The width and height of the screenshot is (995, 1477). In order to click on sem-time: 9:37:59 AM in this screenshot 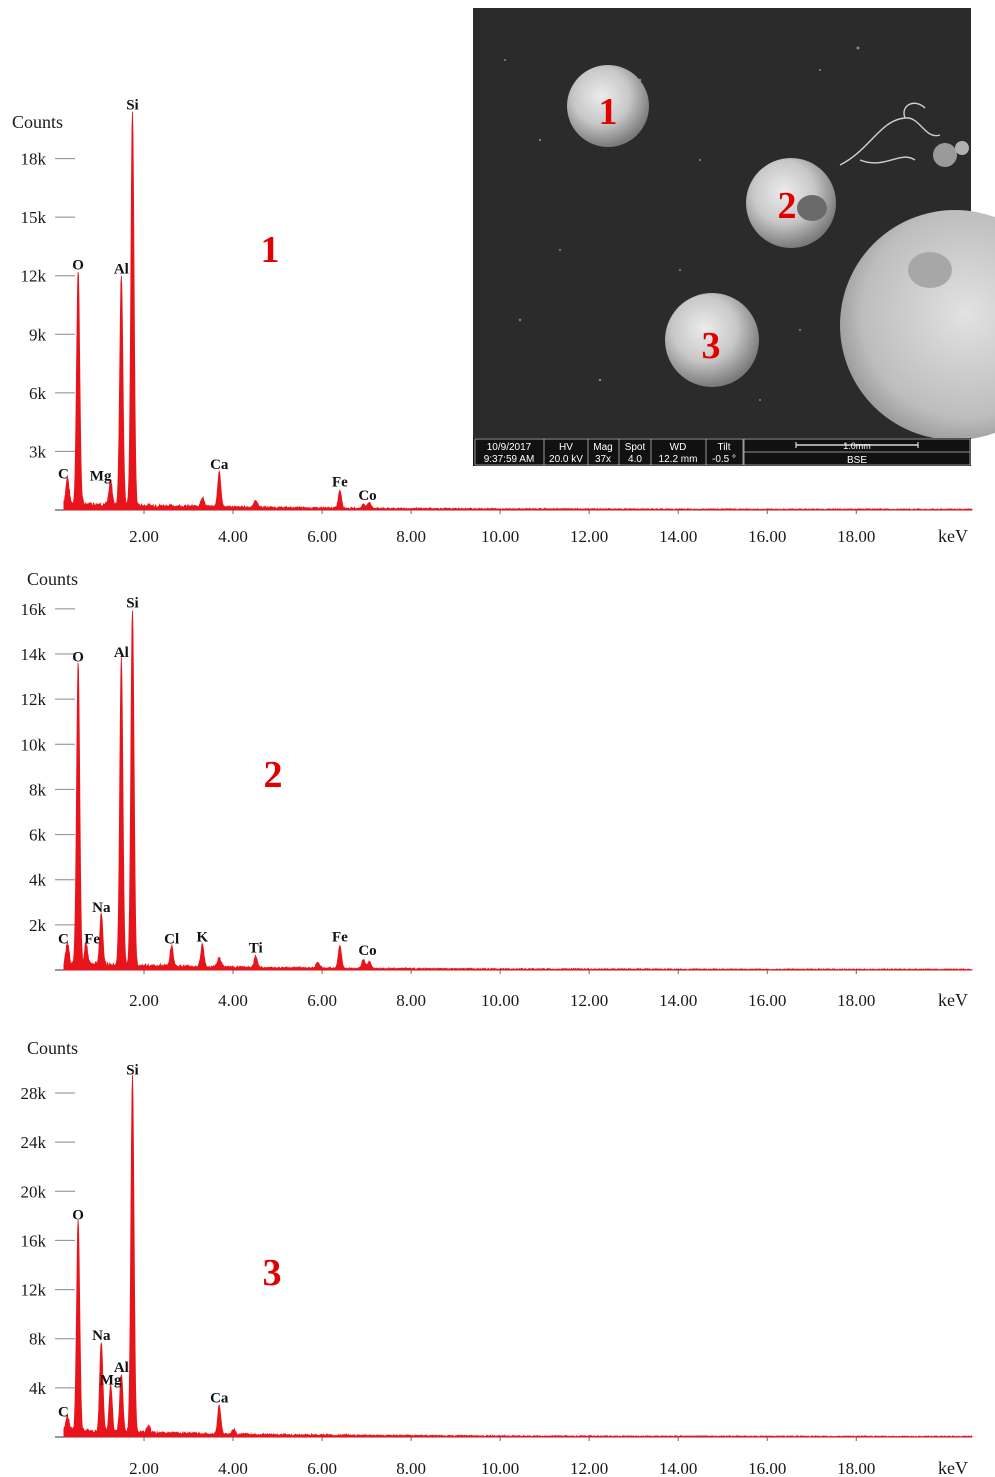, I will do `click(509, 459)`.